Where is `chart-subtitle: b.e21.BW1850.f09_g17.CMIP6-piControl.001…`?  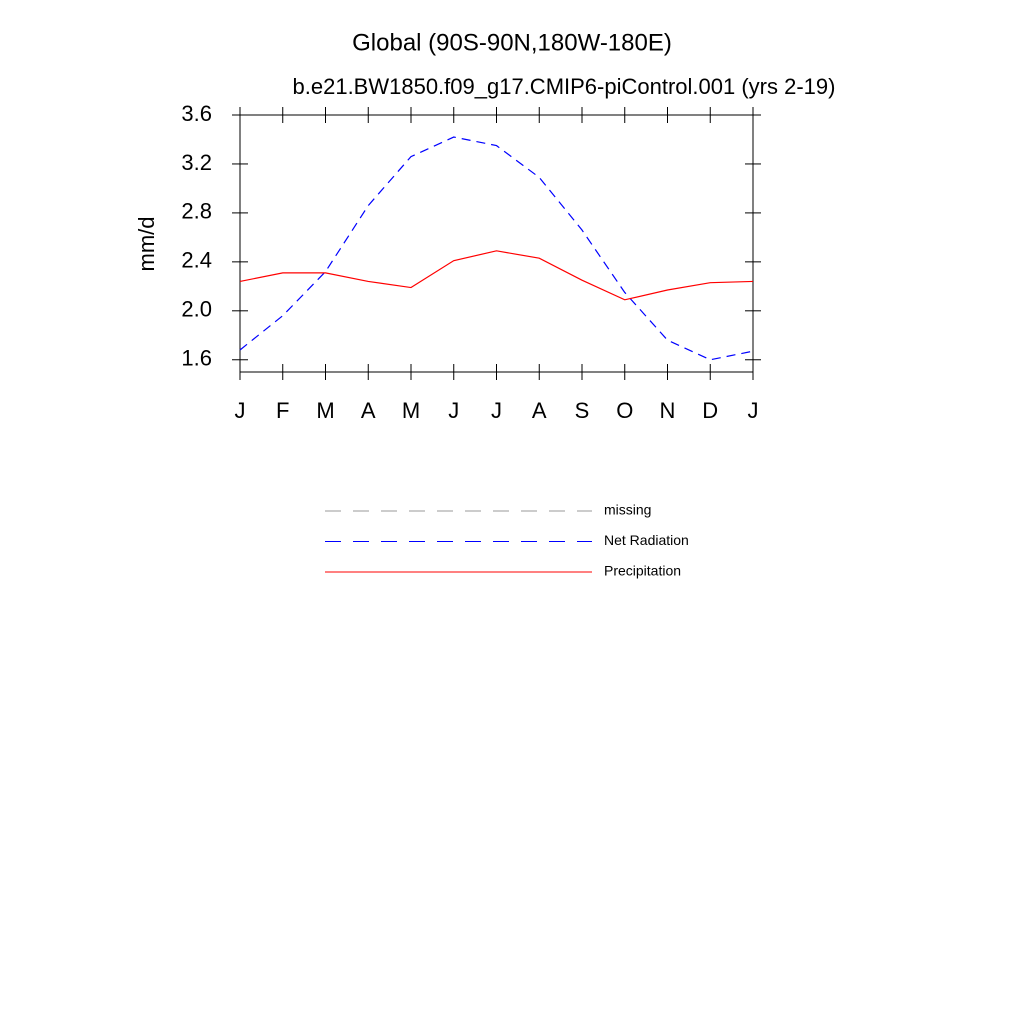 chart-subtitle: b.e21.BW1850.f09_g17.CMIP6-piControl.001… is located at coordinates (564, 86).